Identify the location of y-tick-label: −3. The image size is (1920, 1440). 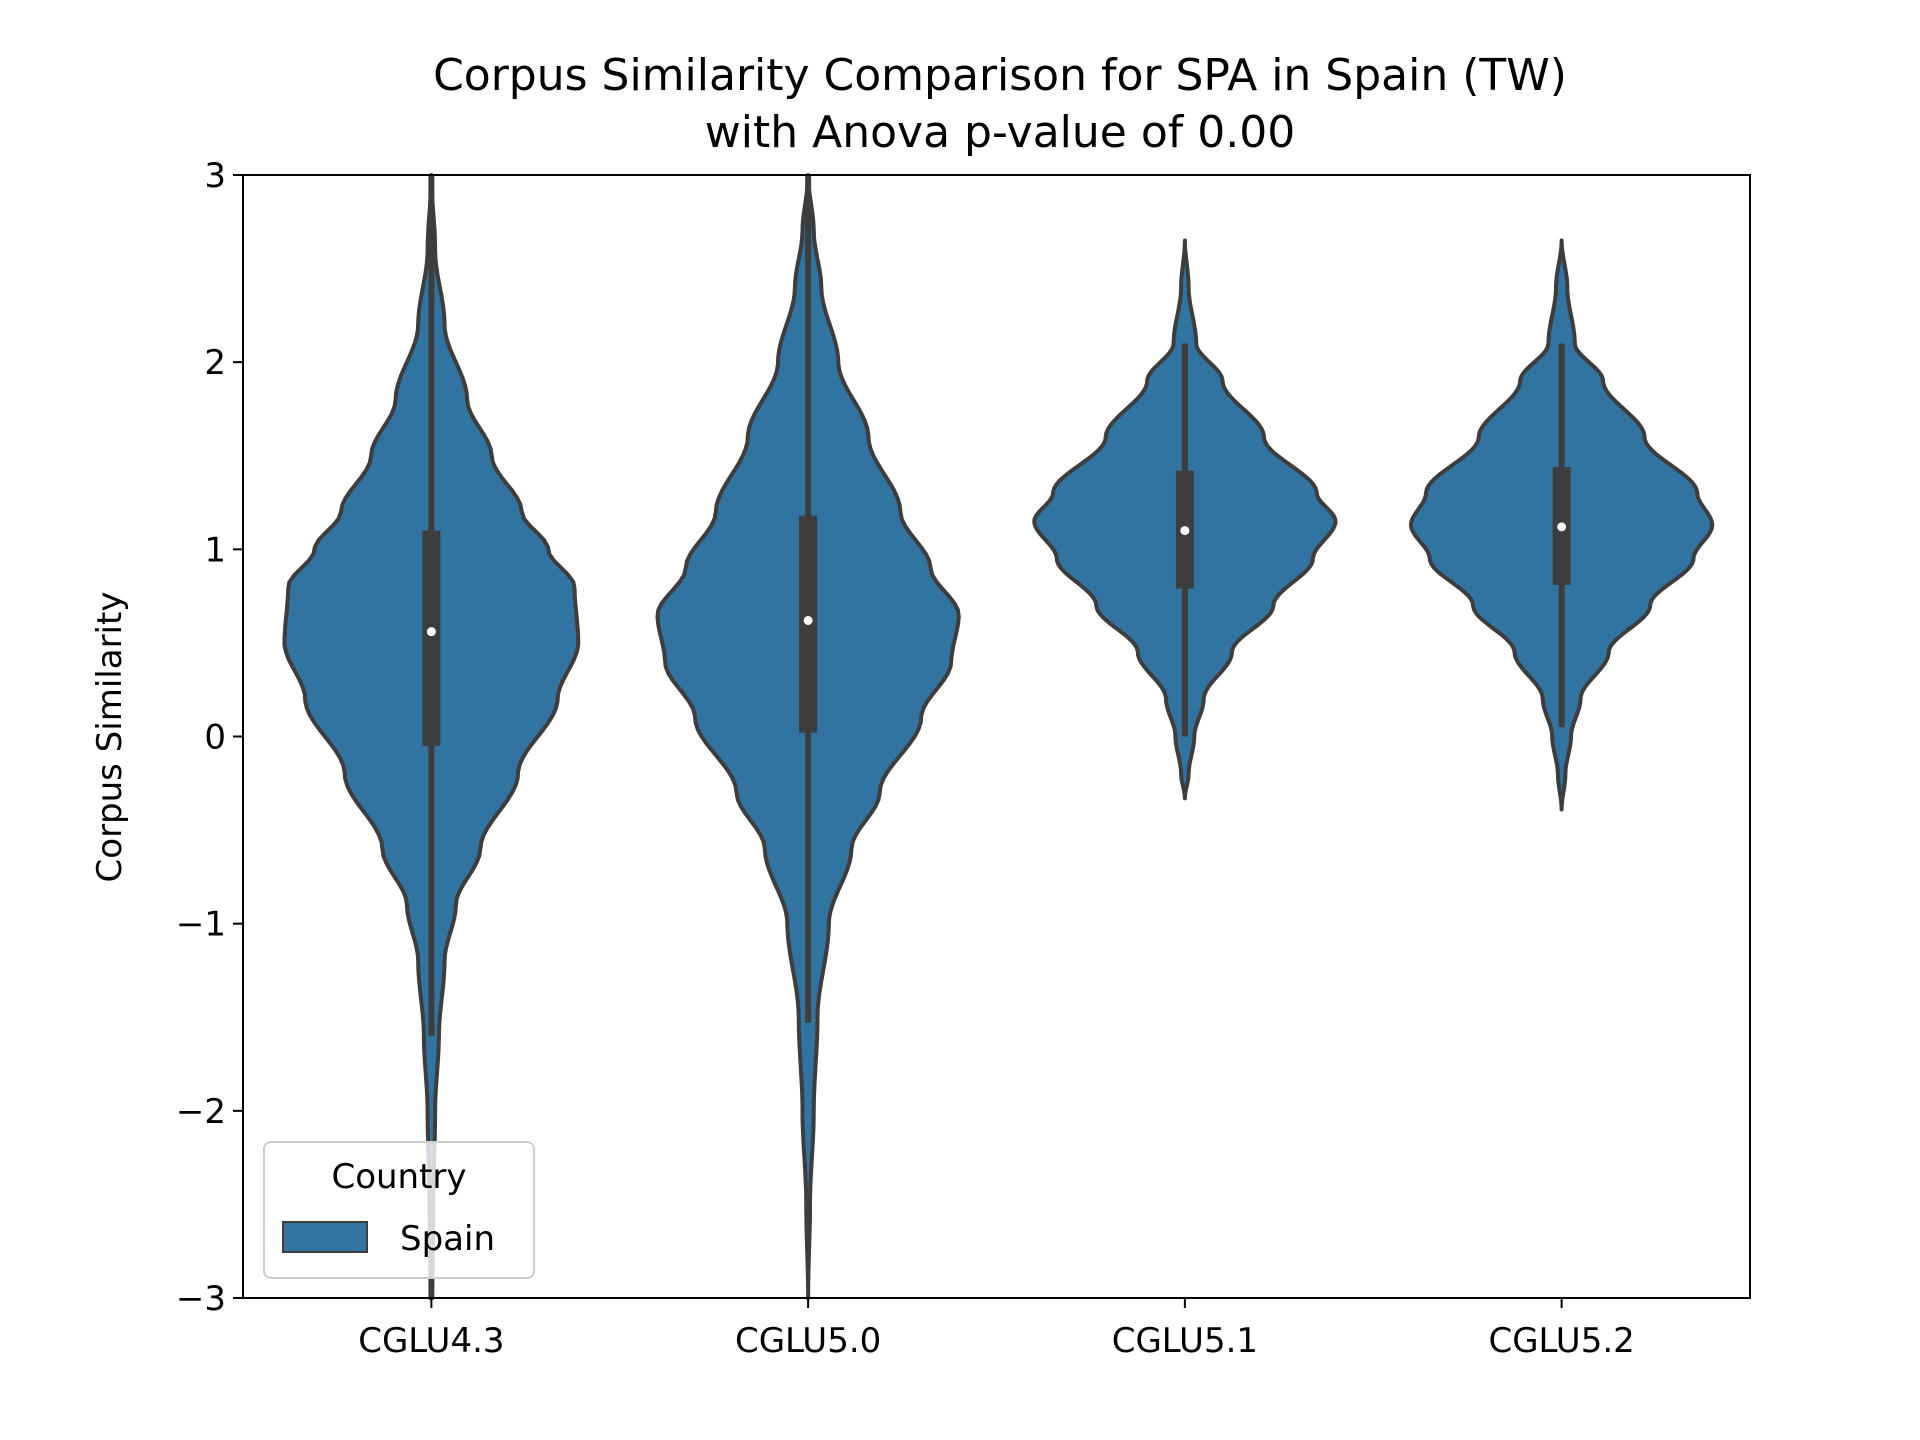
(201, 1299).